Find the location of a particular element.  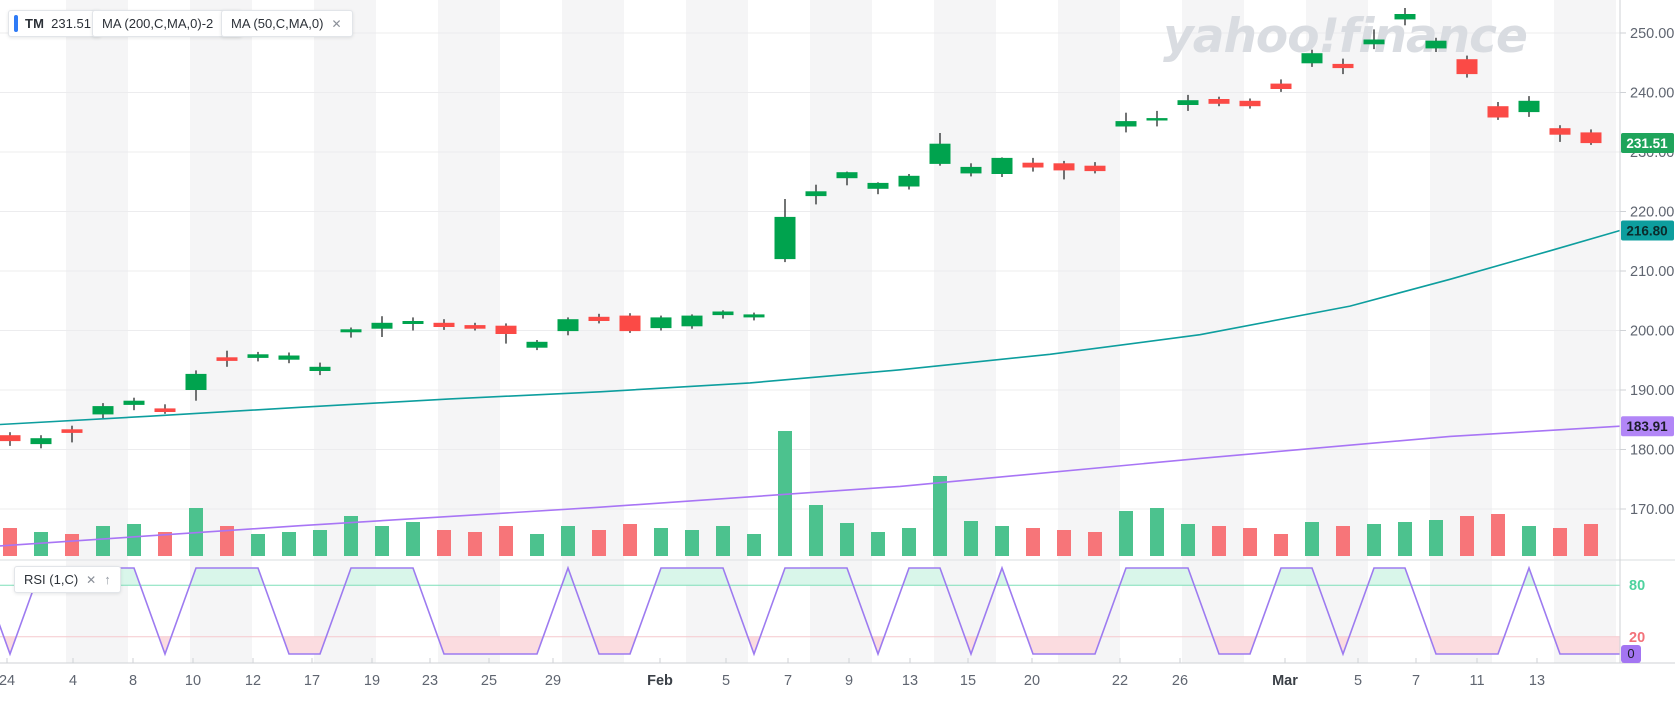

price-axis-label: 220.00 is located at coordinates (1652, 213).